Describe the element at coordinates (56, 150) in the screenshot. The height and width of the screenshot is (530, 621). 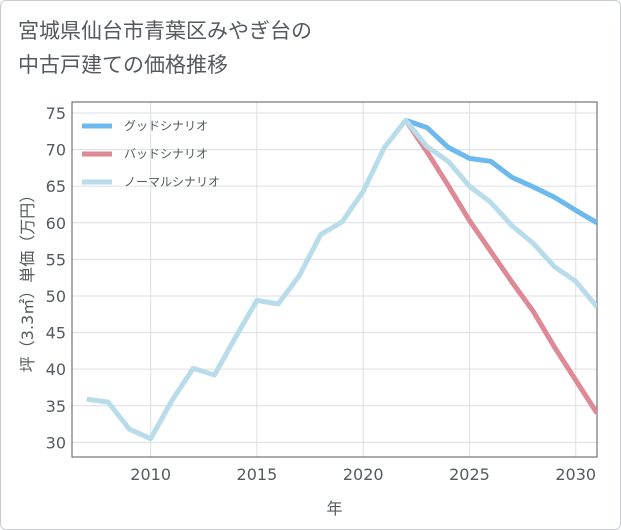
I see `y-tick-label: 70` at that location.